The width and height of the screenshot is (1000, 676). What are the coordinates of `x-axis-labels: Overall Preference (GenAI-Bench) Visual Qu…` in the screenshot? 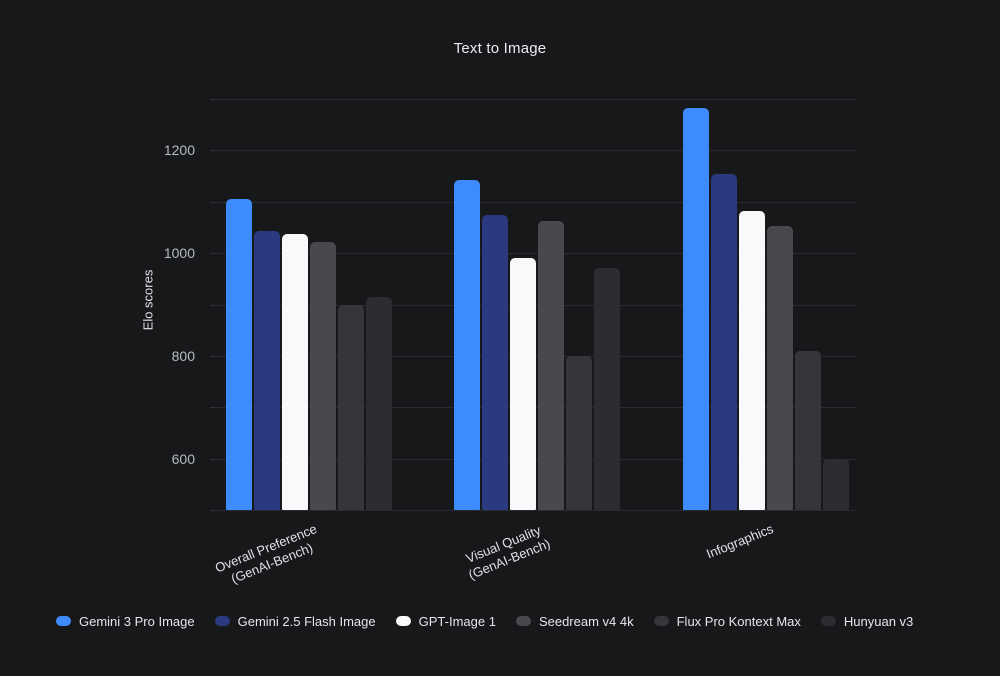 It's located at (534, 550).